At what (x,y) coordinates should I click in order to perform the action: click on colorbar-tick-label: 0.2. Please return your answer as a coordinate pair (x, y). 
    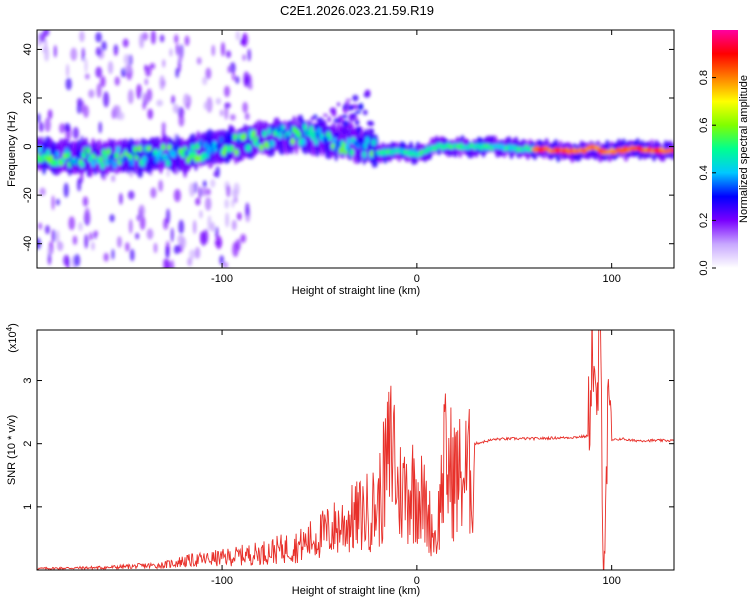
    Looking at the image, I should click on (704, 220).